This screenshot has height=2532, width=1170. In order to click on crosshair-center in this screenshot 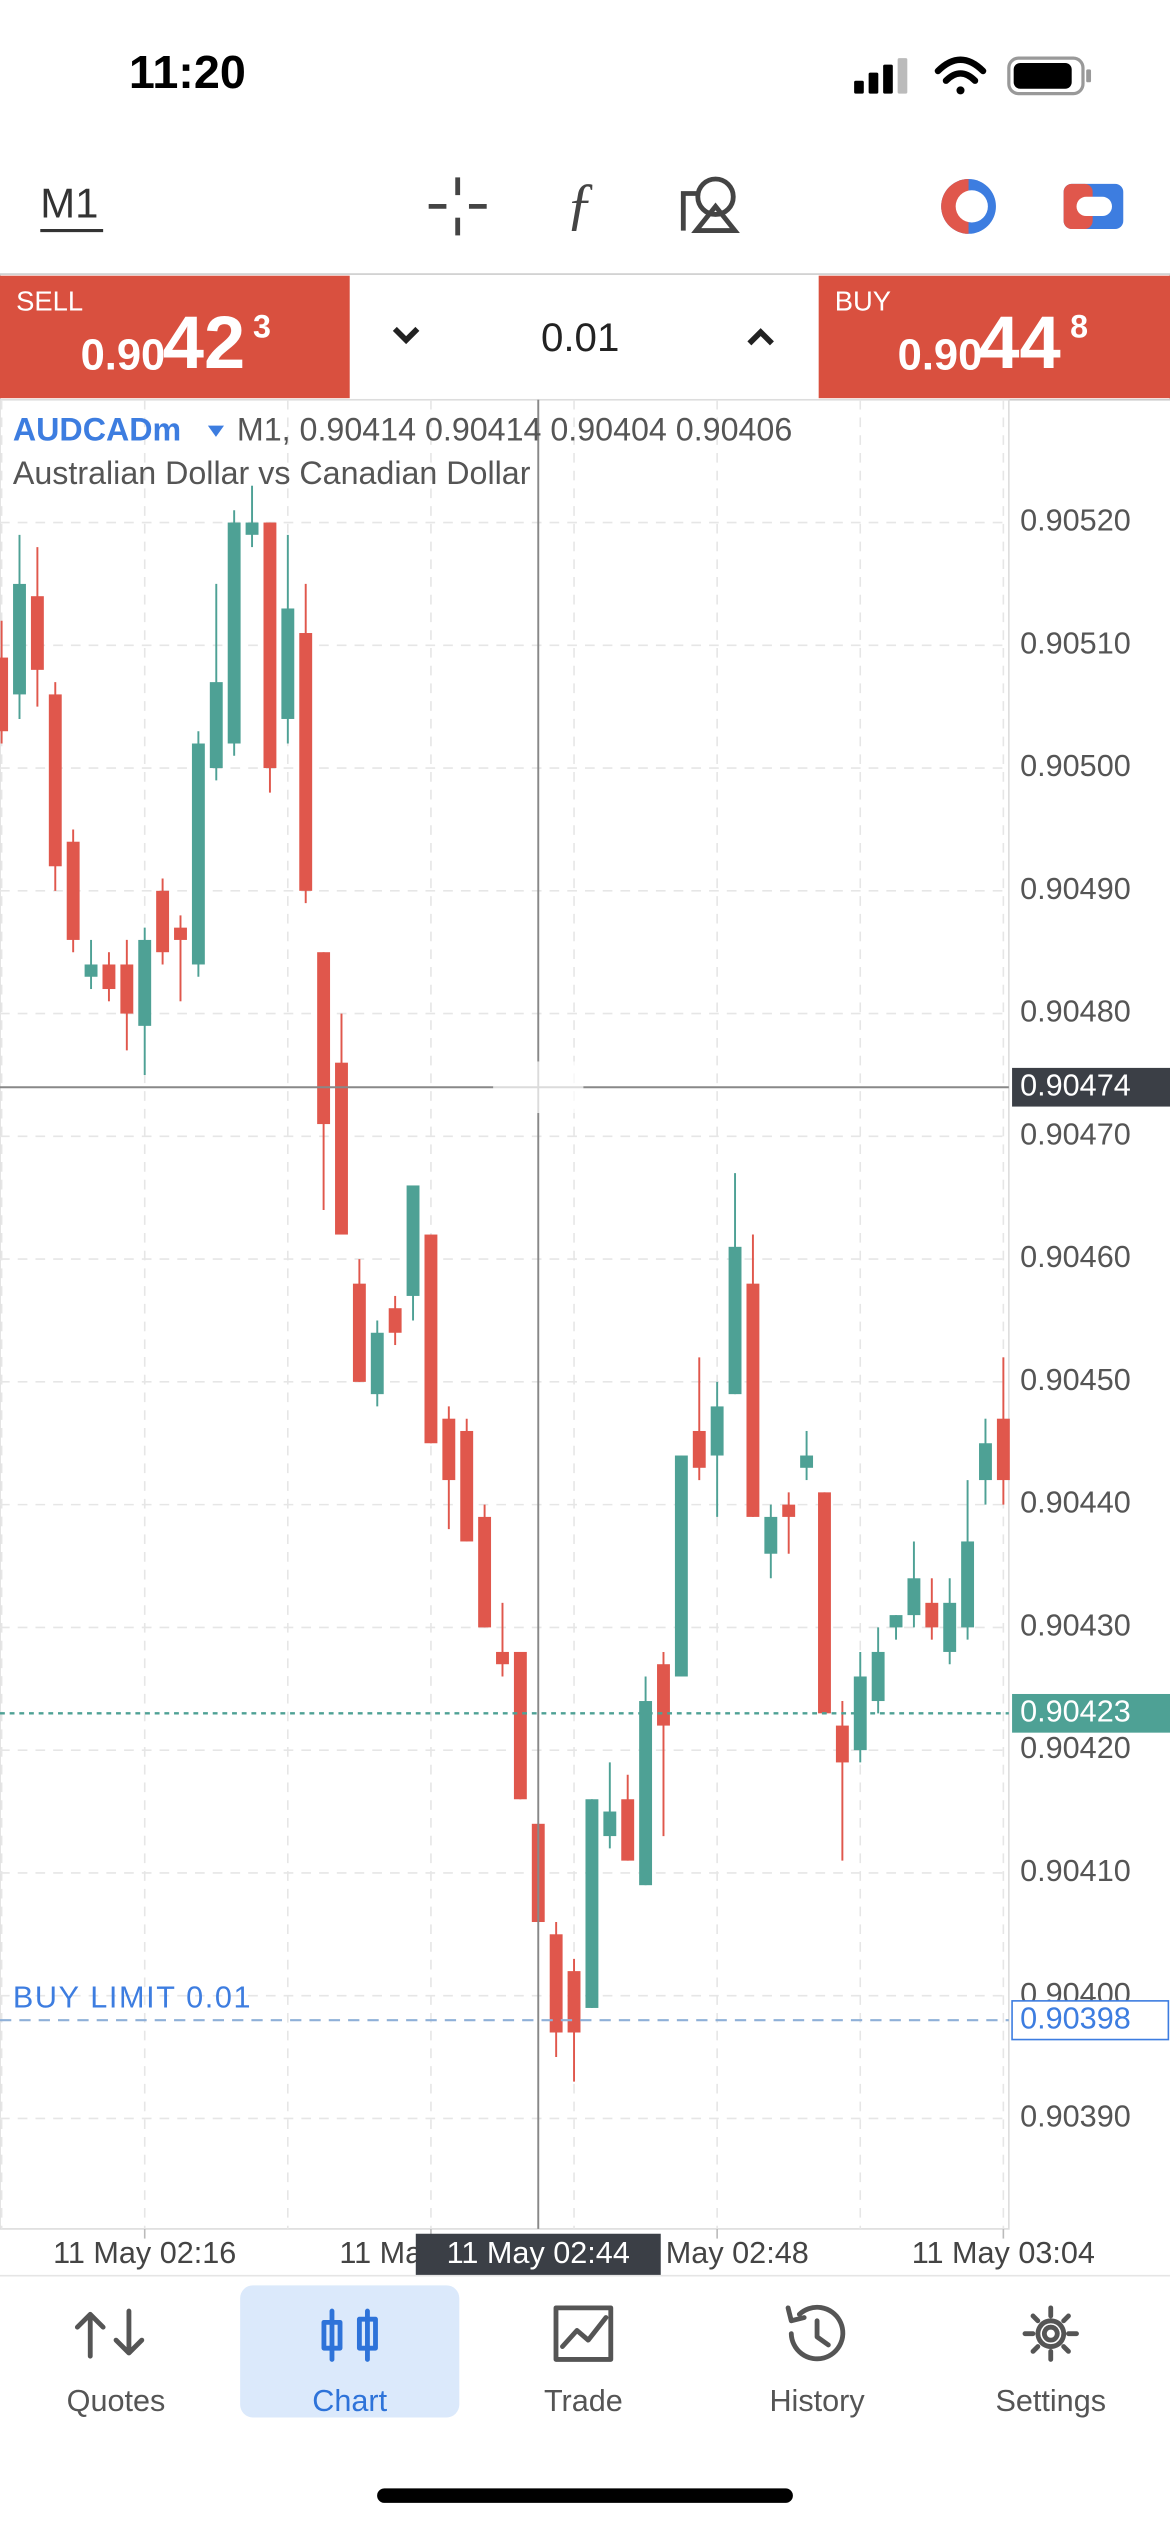, I will do `click(538, 1087)`.